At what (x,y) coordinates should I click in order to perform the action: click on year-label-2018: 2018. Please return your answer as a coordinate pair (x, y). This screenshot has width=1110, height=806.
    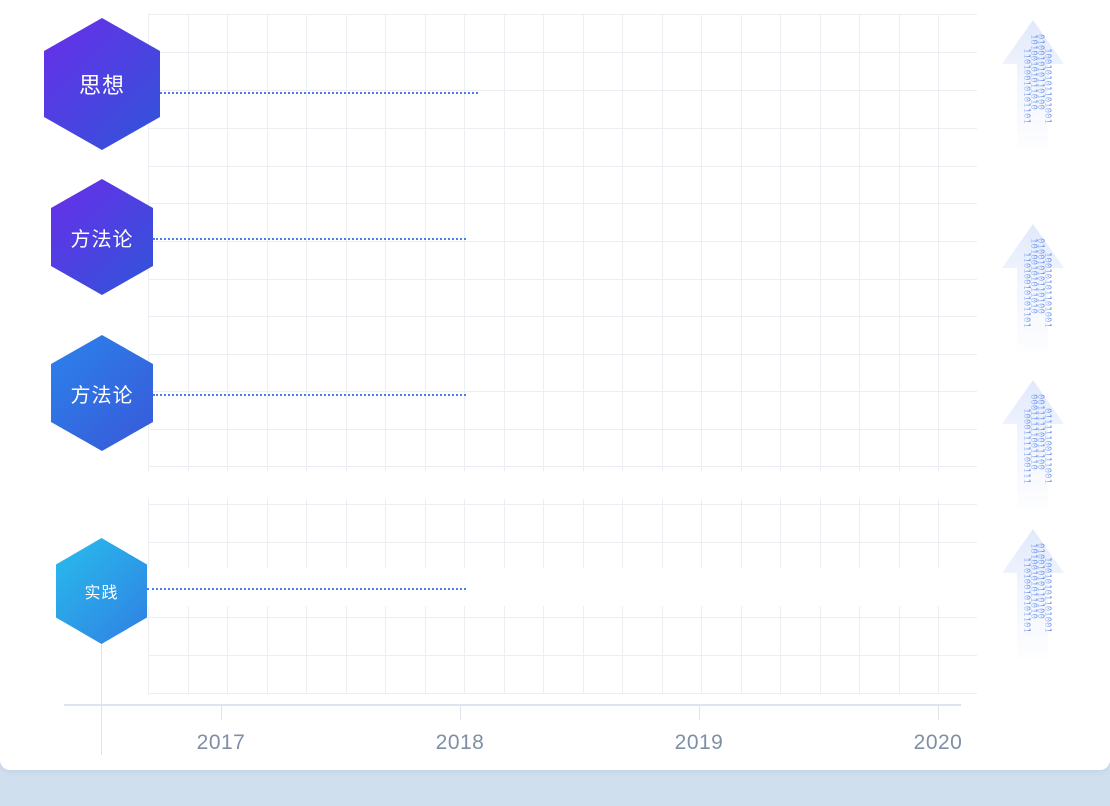
    Looking at the image, I should click on (460, 742).